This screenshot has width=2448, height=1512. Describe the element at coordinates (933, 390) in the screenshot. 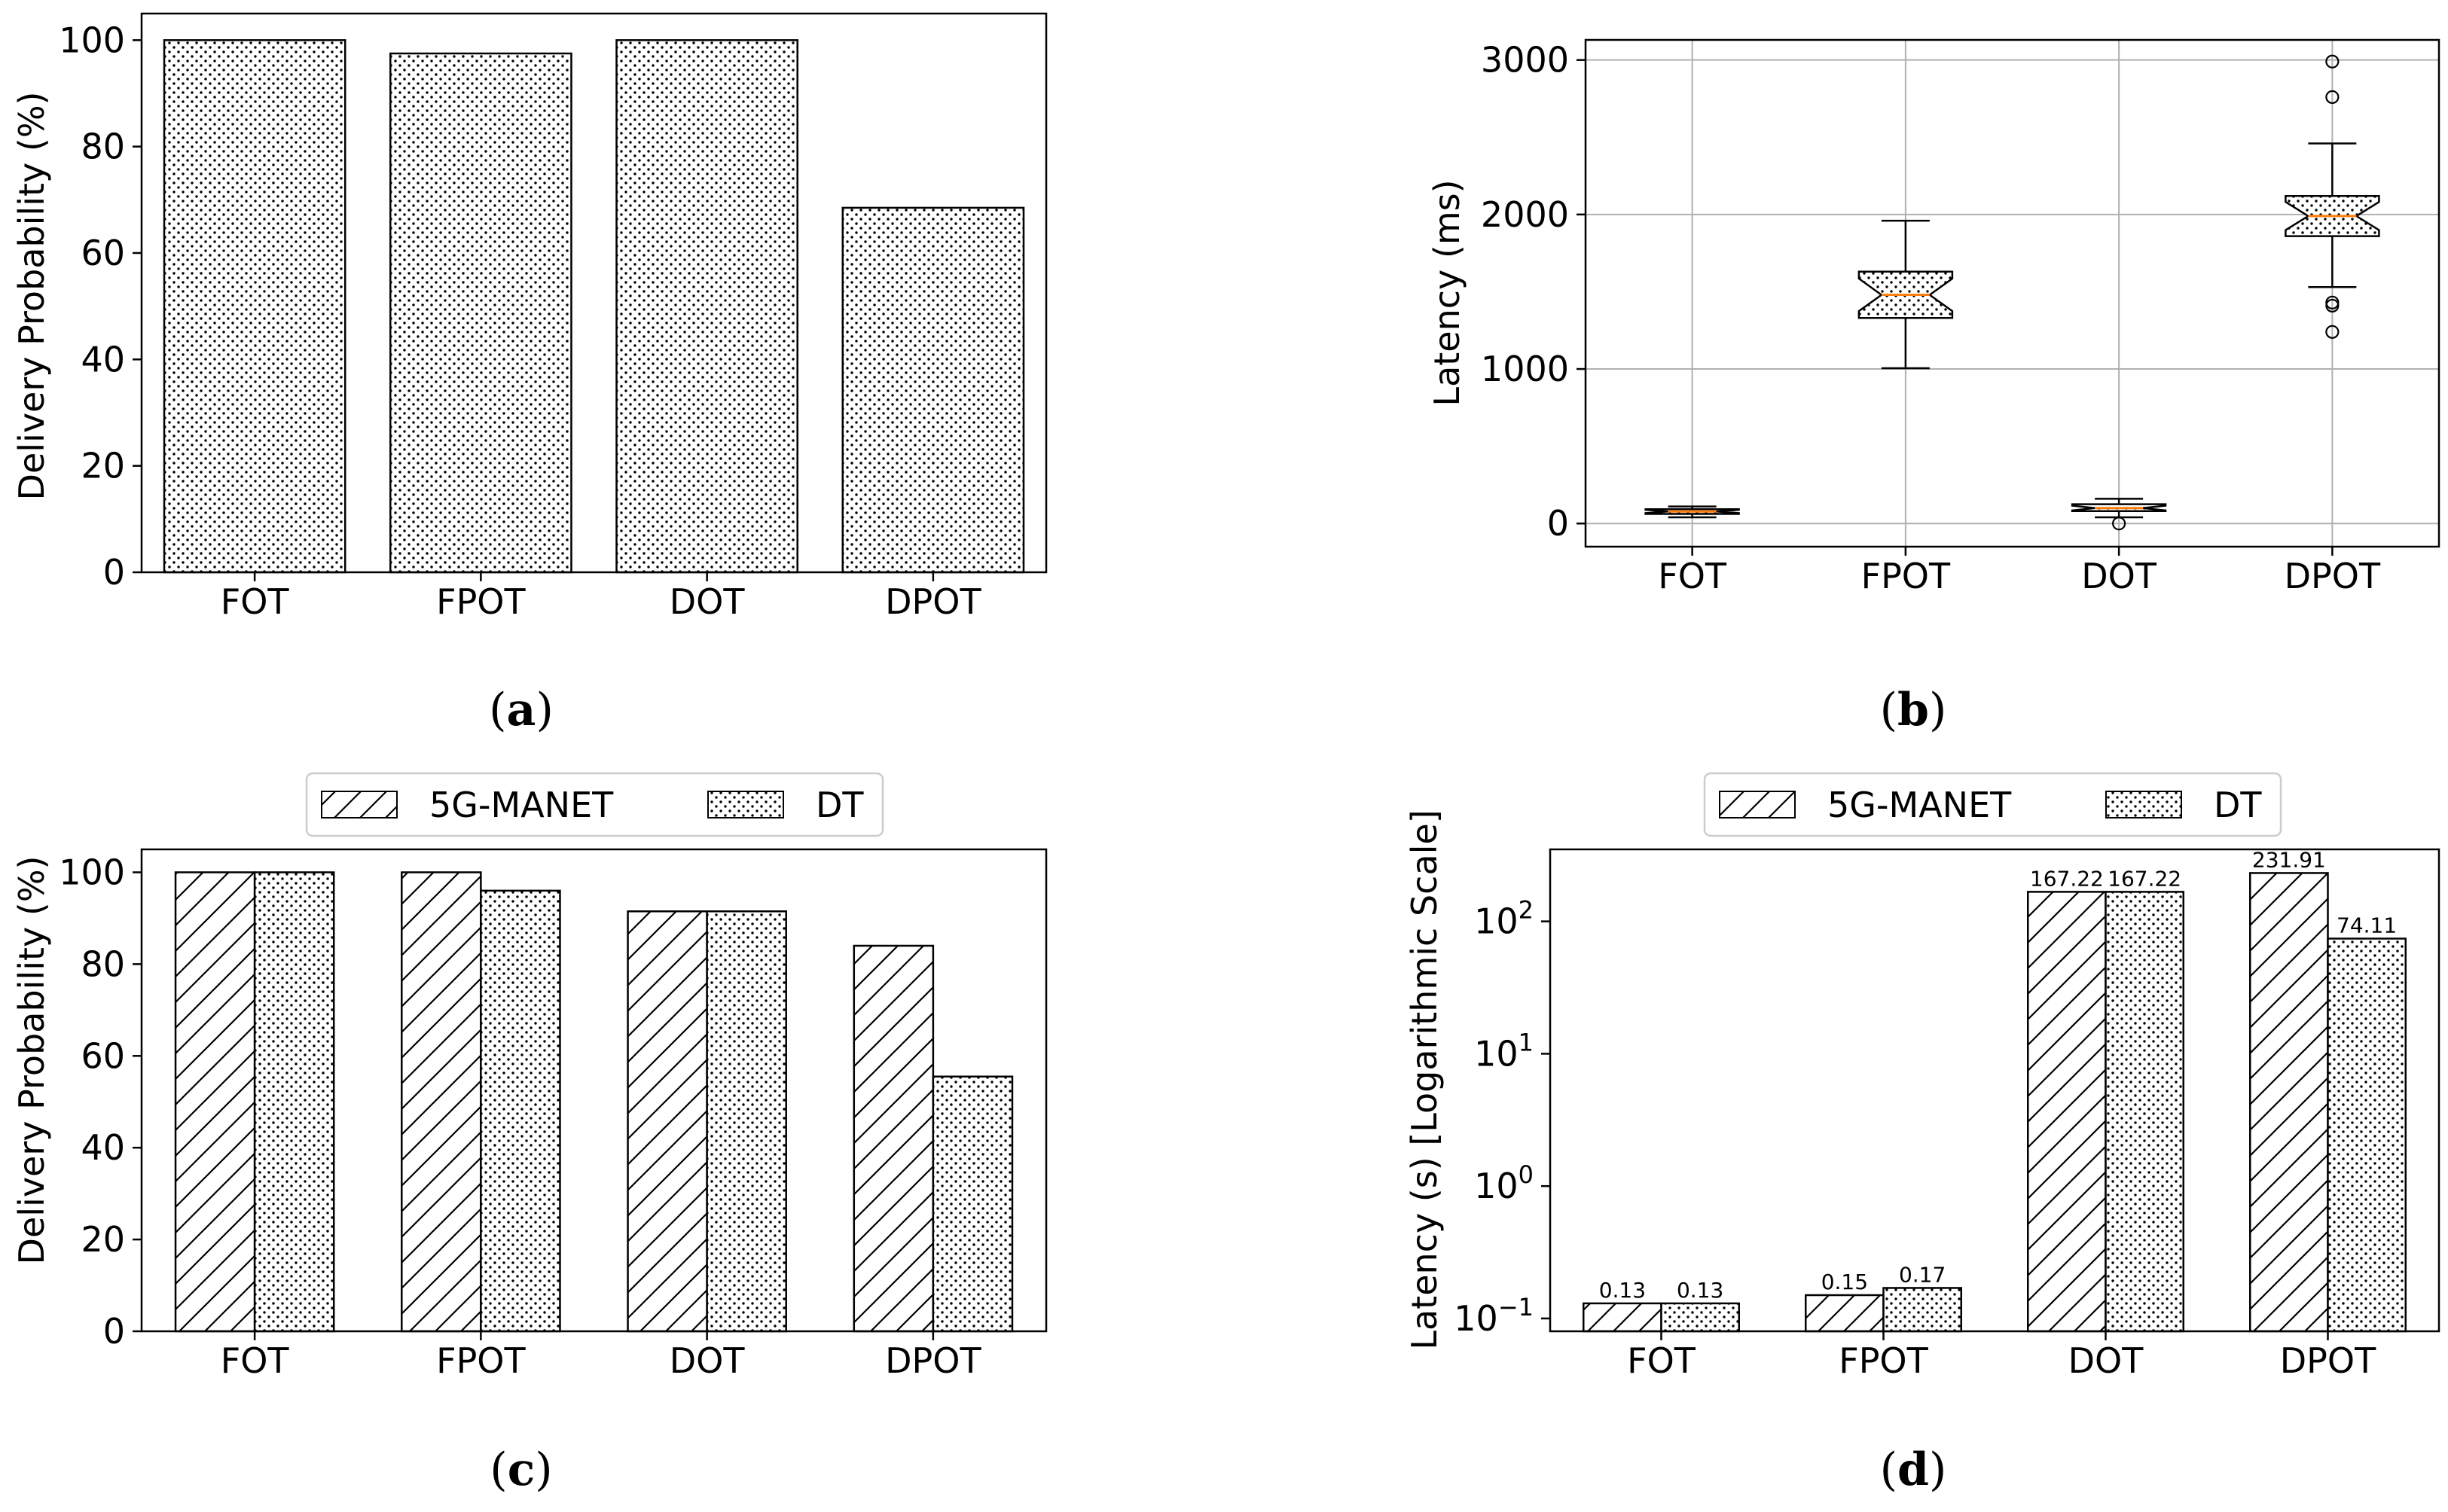

I see `panel-a-bar-dpot` at that location.